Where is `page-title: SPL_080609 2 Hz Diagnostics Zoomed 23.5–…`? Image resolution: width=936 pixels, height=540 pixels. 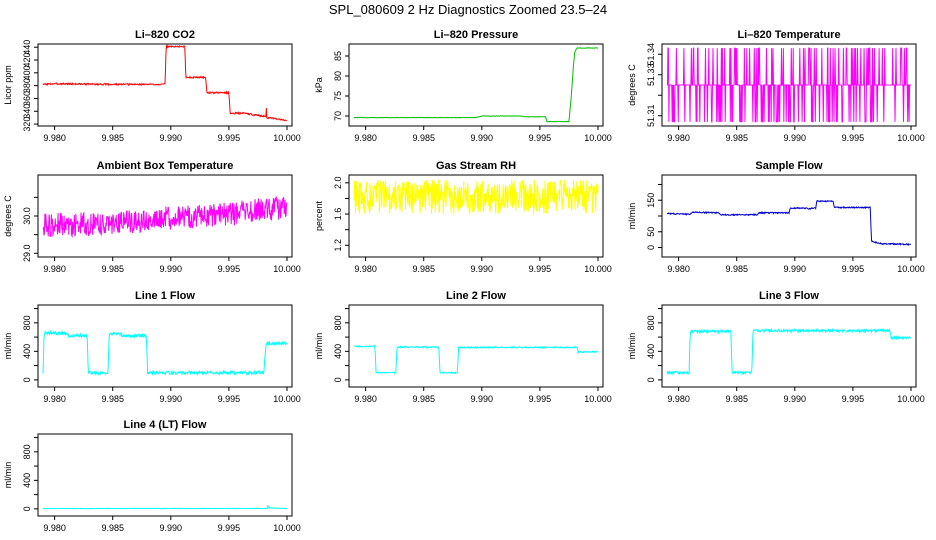 page-title: SPL_080609 2 Hz Diagnostics Zoomed 23.5–… is located at coordinates (468, 9).